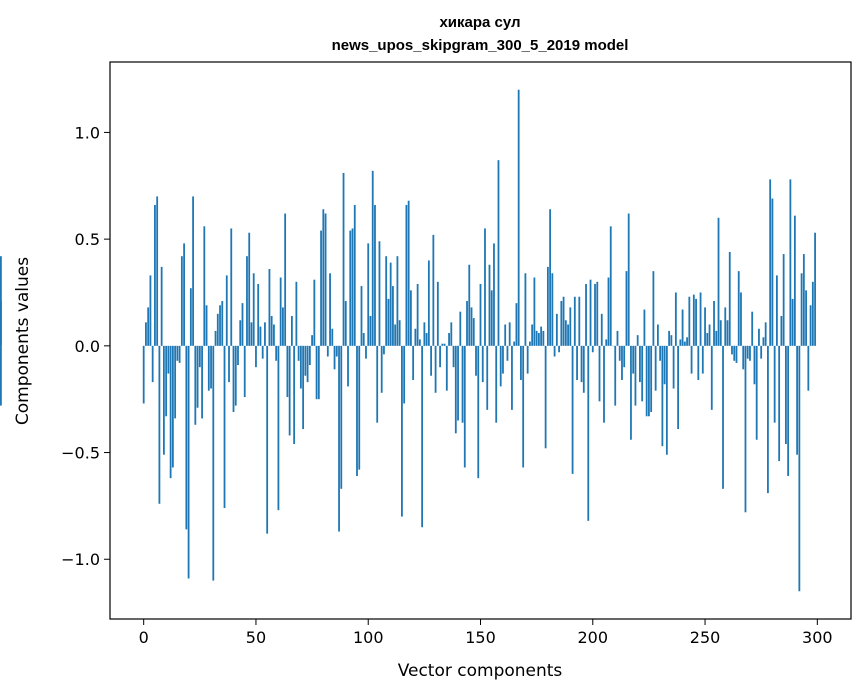  Describe the element at coordinates (479, 22) in the screenshot. I see `chart-title: хикара сул` at that location.